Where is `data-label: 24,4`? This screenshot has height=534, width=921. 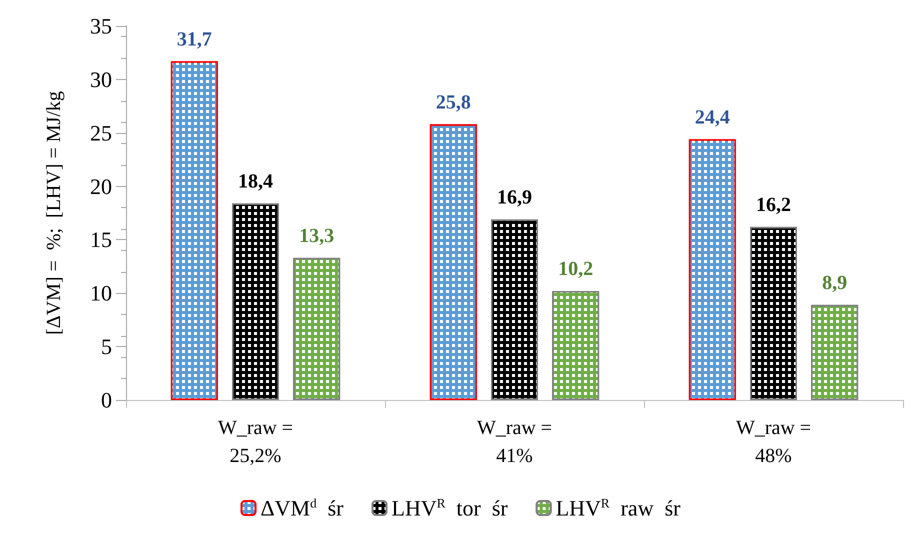 data-label: 24,4 is located at coordinates (712, 117).